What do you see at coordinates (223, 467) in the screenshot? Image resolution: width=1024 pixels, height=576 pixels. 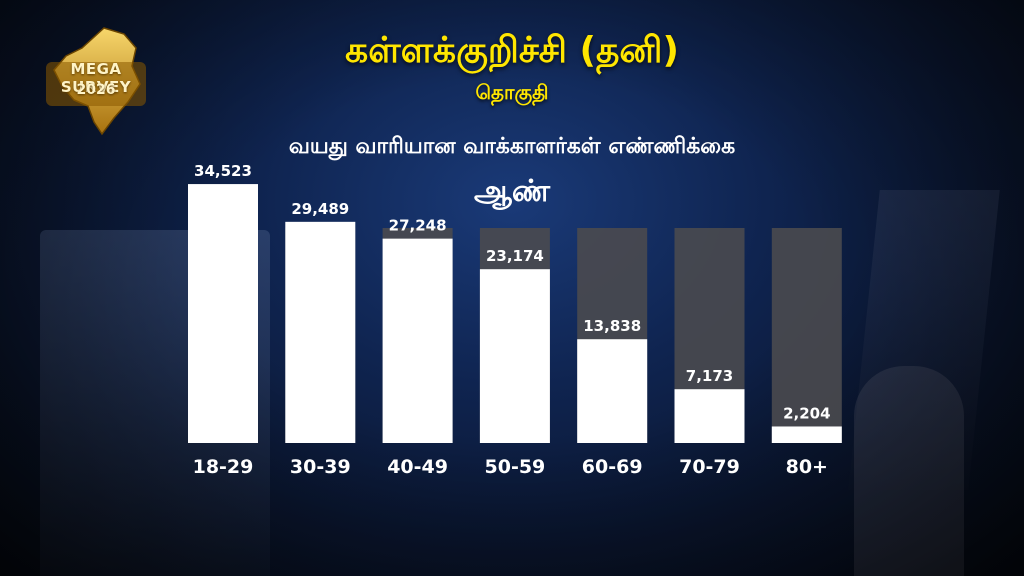 I see `category-label-18-29: 18-29` at bounding box center [223, 467].